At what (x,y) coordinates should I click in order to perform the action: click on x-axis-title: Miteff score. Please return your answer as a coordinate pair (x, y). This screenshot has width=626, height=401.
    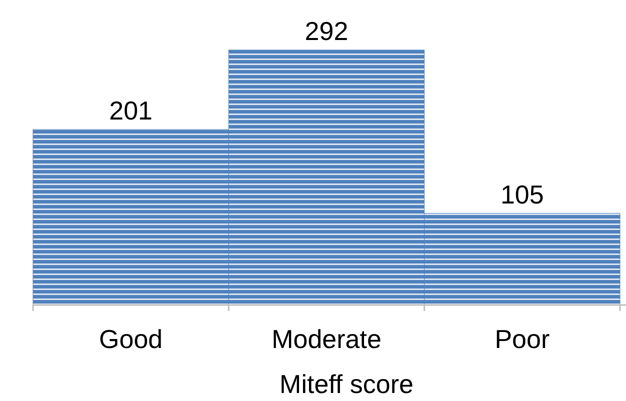
    Looking at the image, I should click on (347, 384).